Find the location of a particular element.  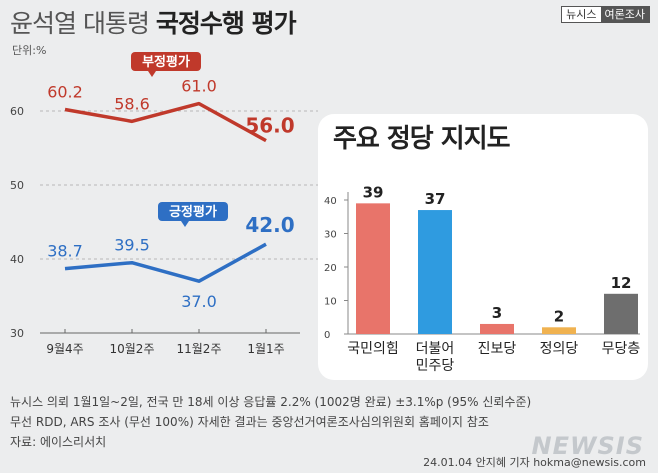

data-label: 61.0 is located at coordinates (199, 86).